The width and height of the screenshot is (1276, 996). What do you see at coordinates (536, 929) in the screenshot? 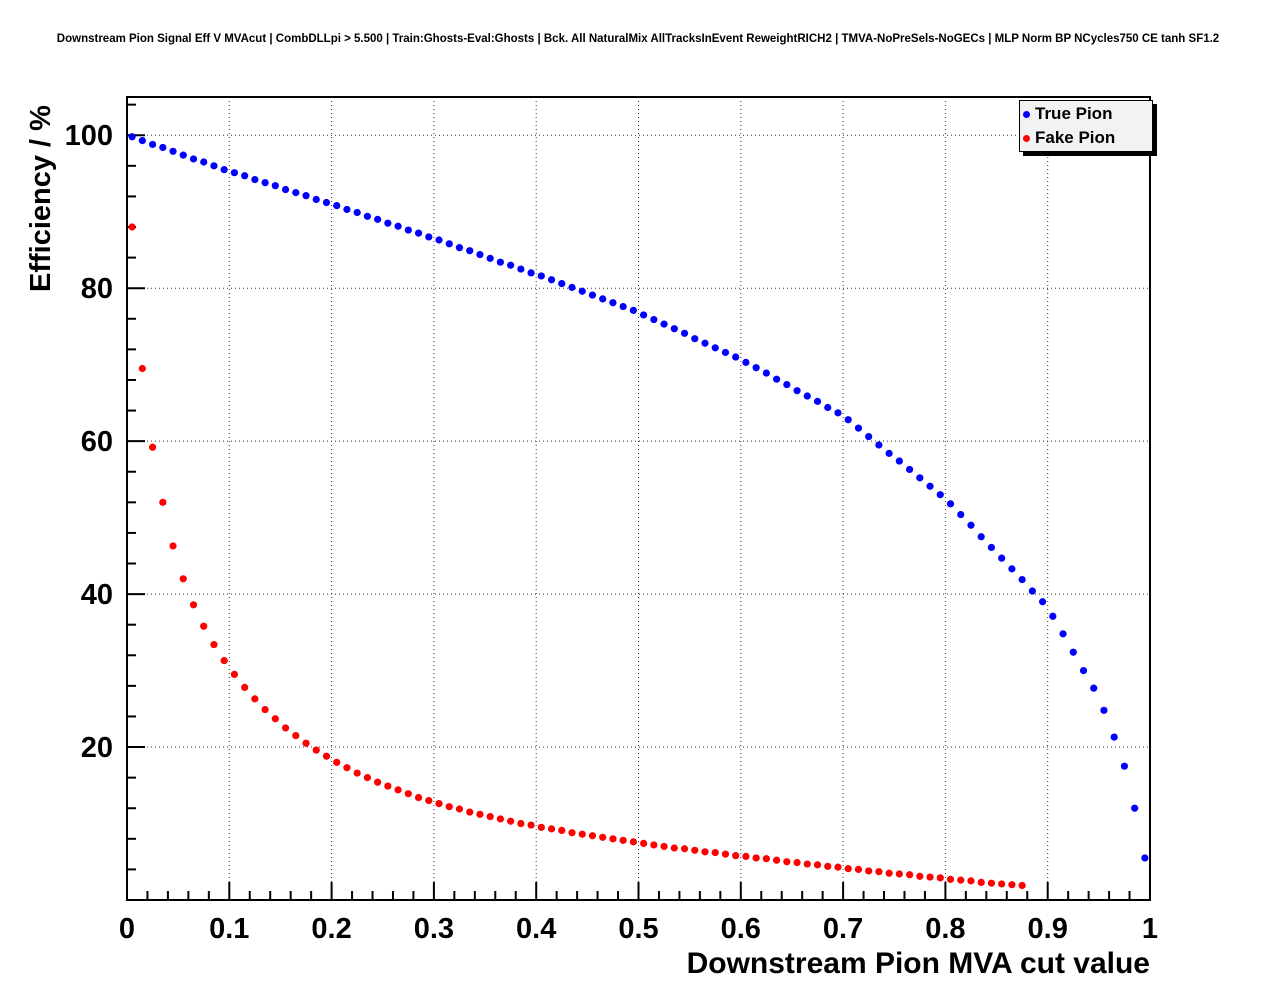
I see `x-tick-label: 0.4` at bounding box center [536, 929].